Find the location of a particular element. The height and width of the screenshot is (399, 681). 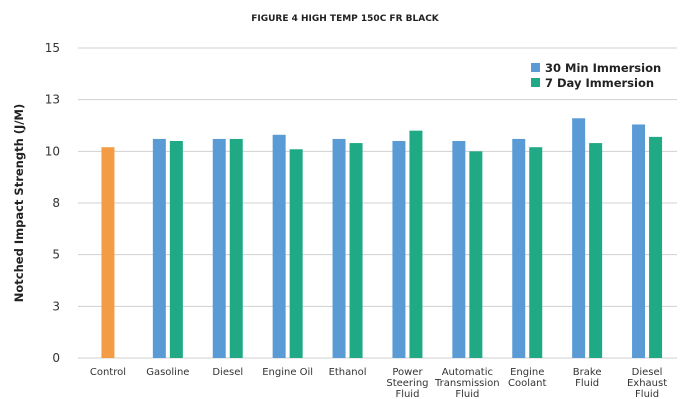

x-tick-label: Power Steering Fluid is located at coordinates (407, 383).